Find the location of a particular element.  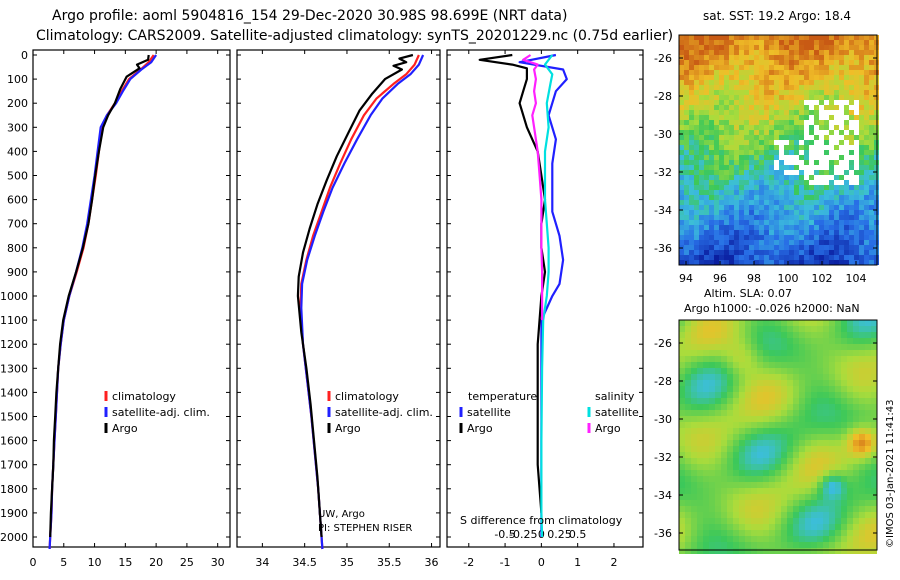

x-top-tick-label: 0.25 is located at coordinates (559, 534).